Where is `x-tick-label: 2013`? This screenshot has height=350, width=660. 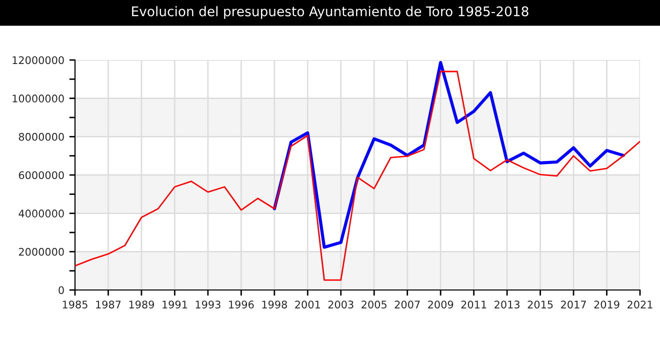
x-tick-label: 2013 is located at coordinates (507, 304).